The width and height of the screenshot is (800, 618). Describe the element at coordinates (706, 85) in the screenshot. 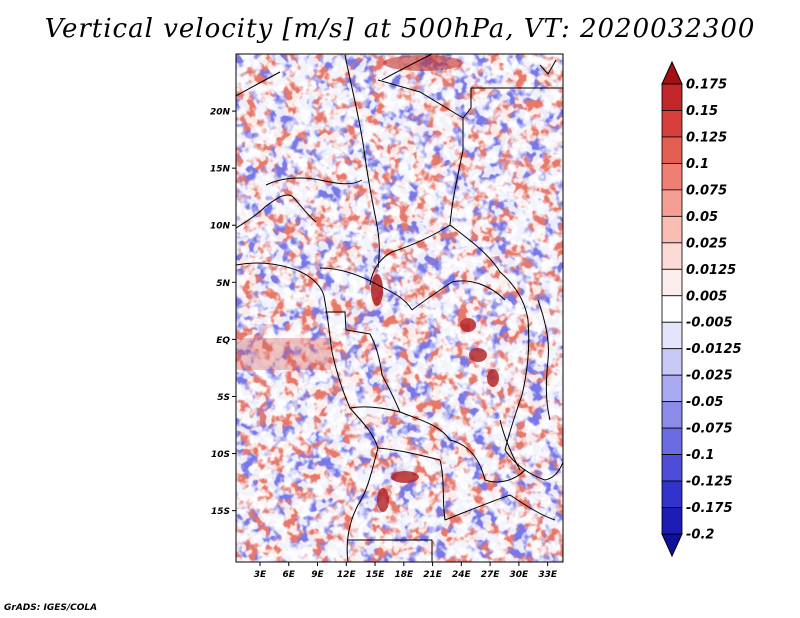

I see `colorbar-label: 0.175` at that location.